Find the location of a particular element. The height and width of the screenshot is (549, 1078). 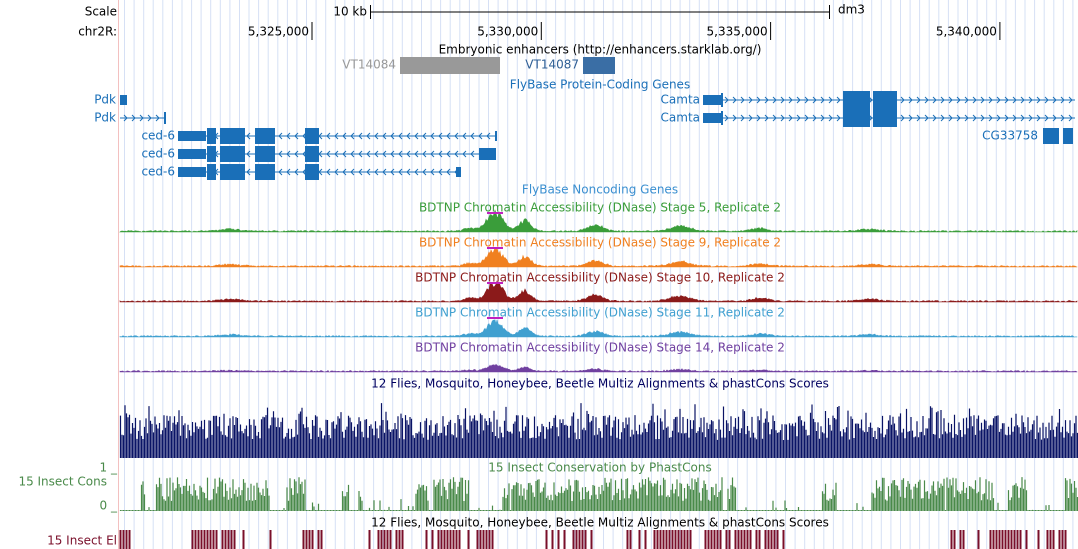

scale-label: Scale is located at coordinates (101, 12).